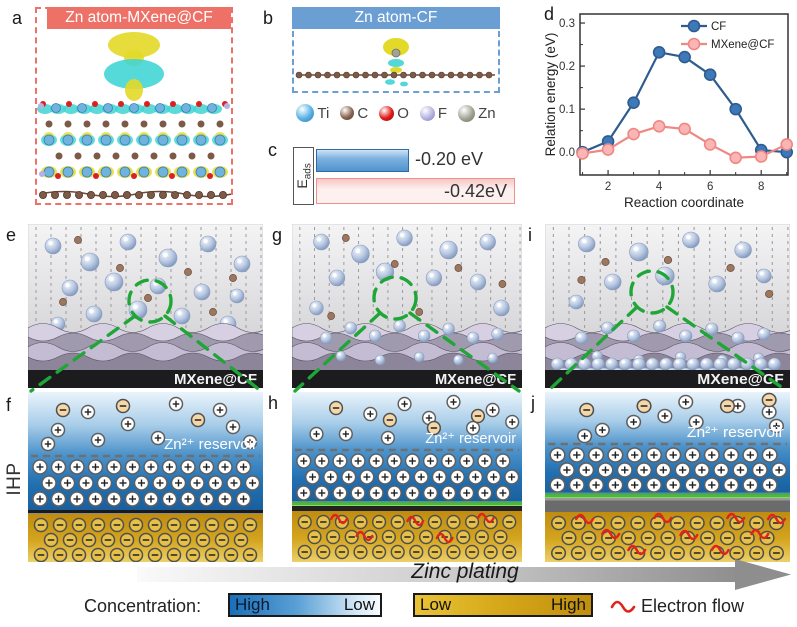 The height and width of the screenshot is (627, 797). What do you see at coordinates (272, 150) in the screenshot?
I see `panel-letter-c: c` at bounding box center [272, 150].